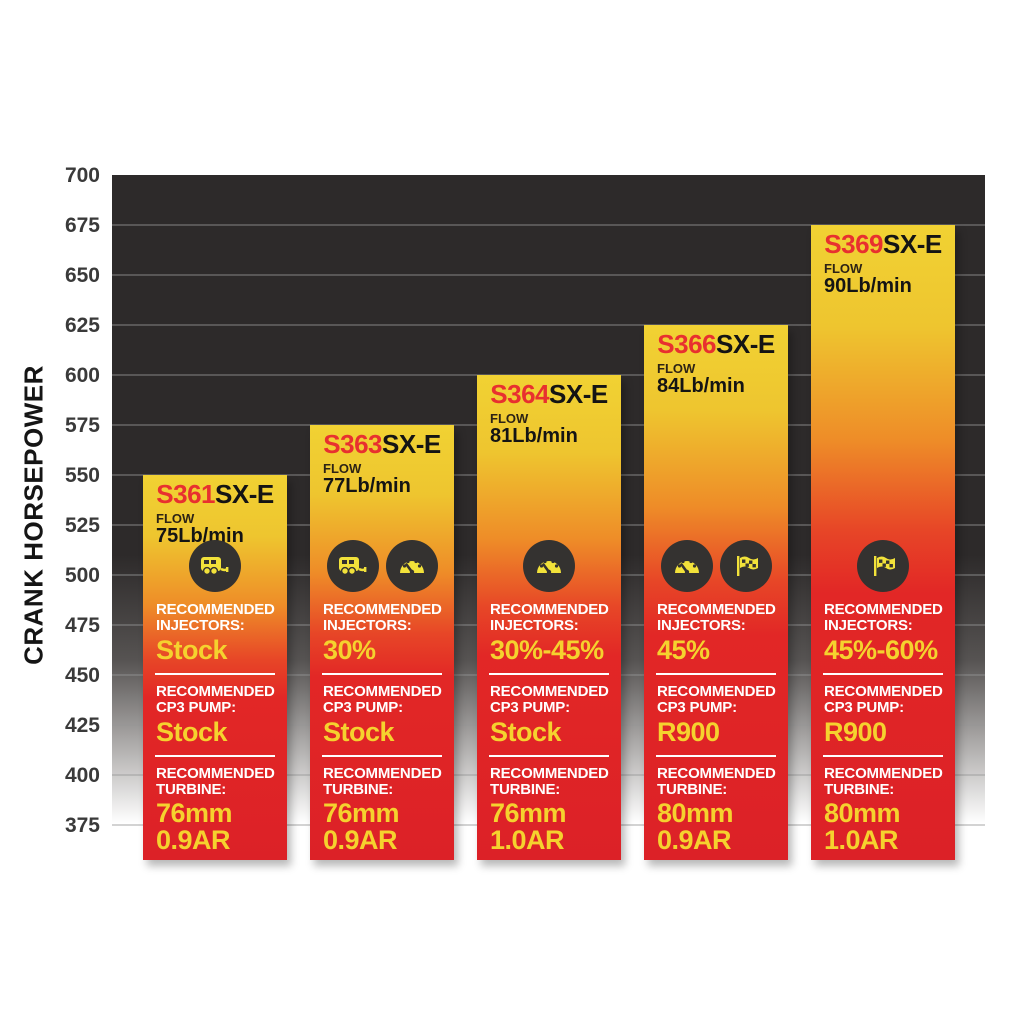  Describe the element at coordinates (82, 625) in the screenshot. I see `y-tick-label: 475` at that location.